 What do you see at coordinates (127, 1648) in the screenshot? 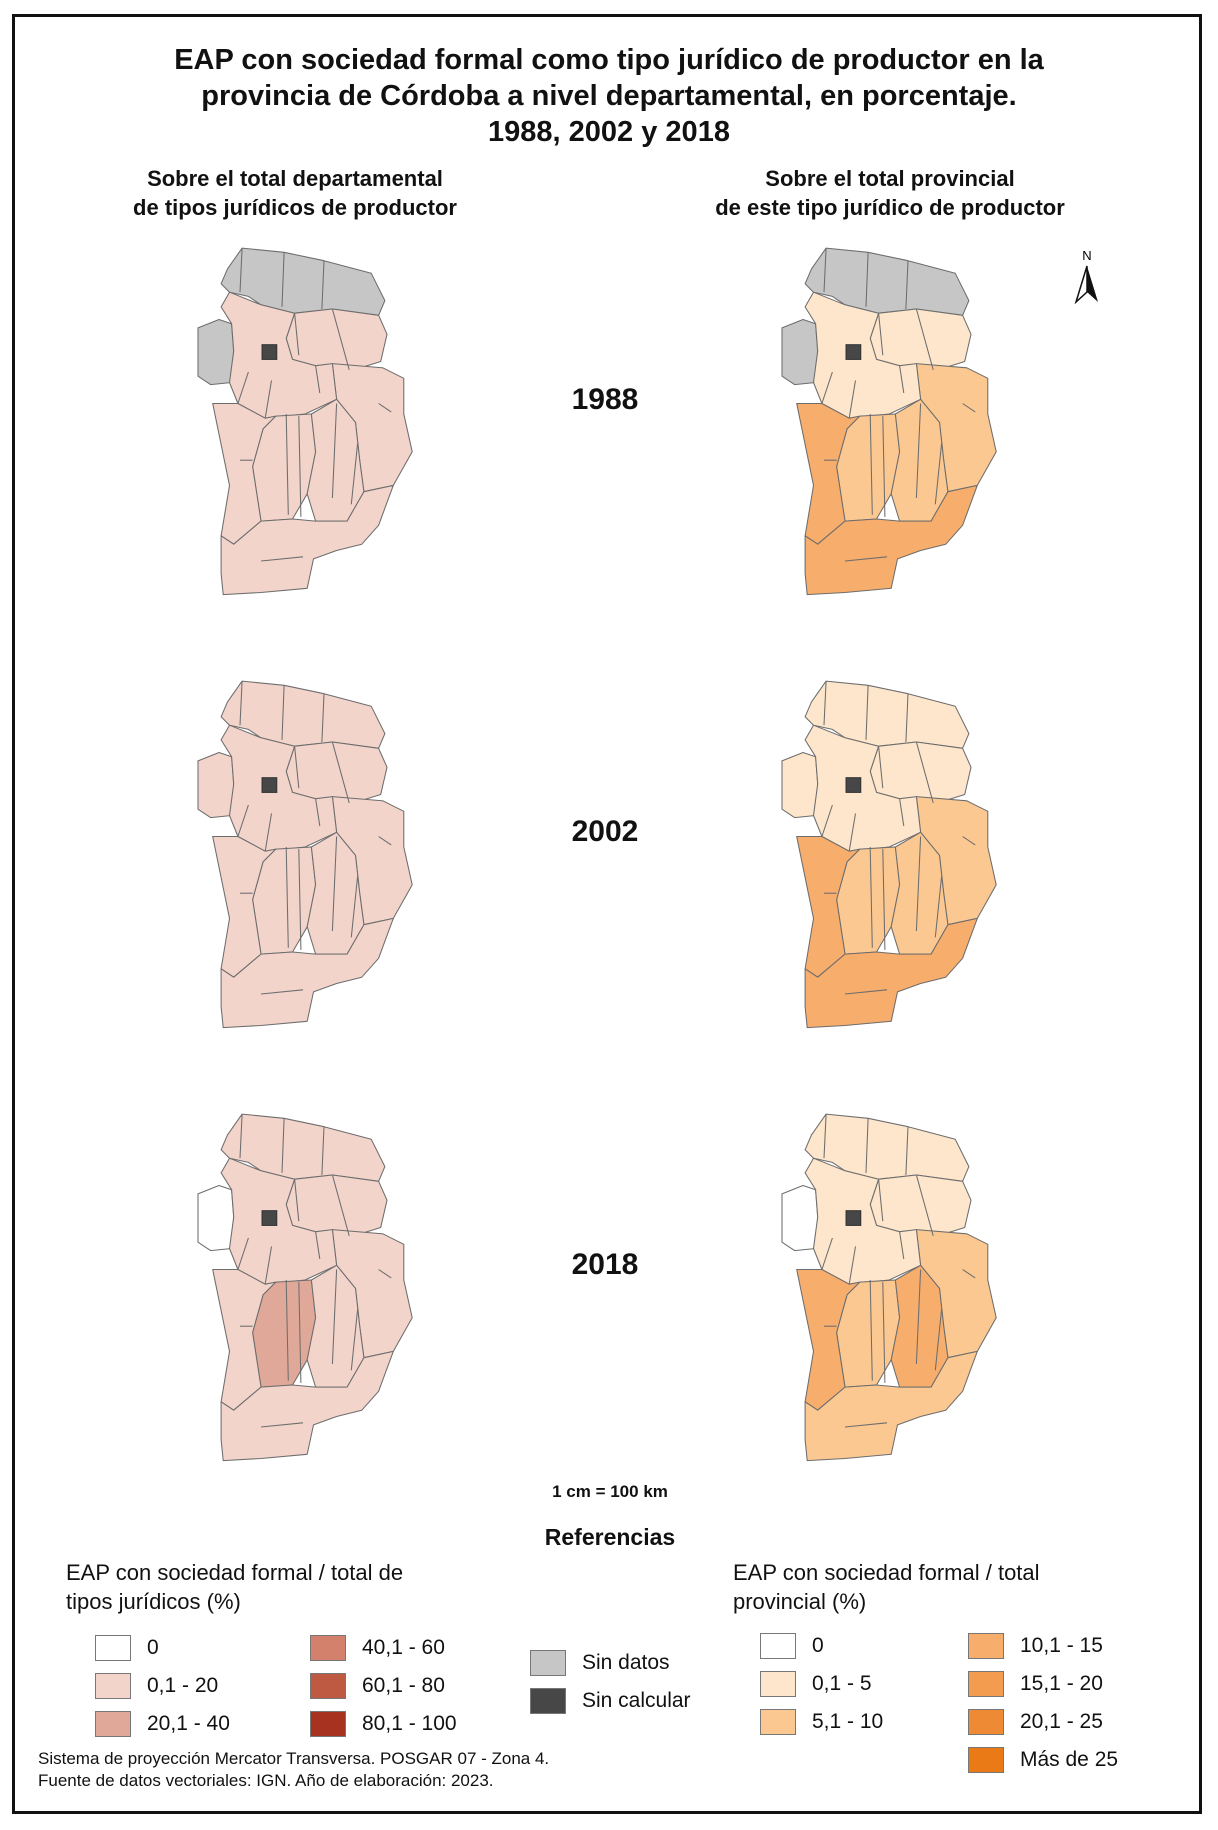
I see `legend-left-item: 0` at bounding box center [127, 1648].